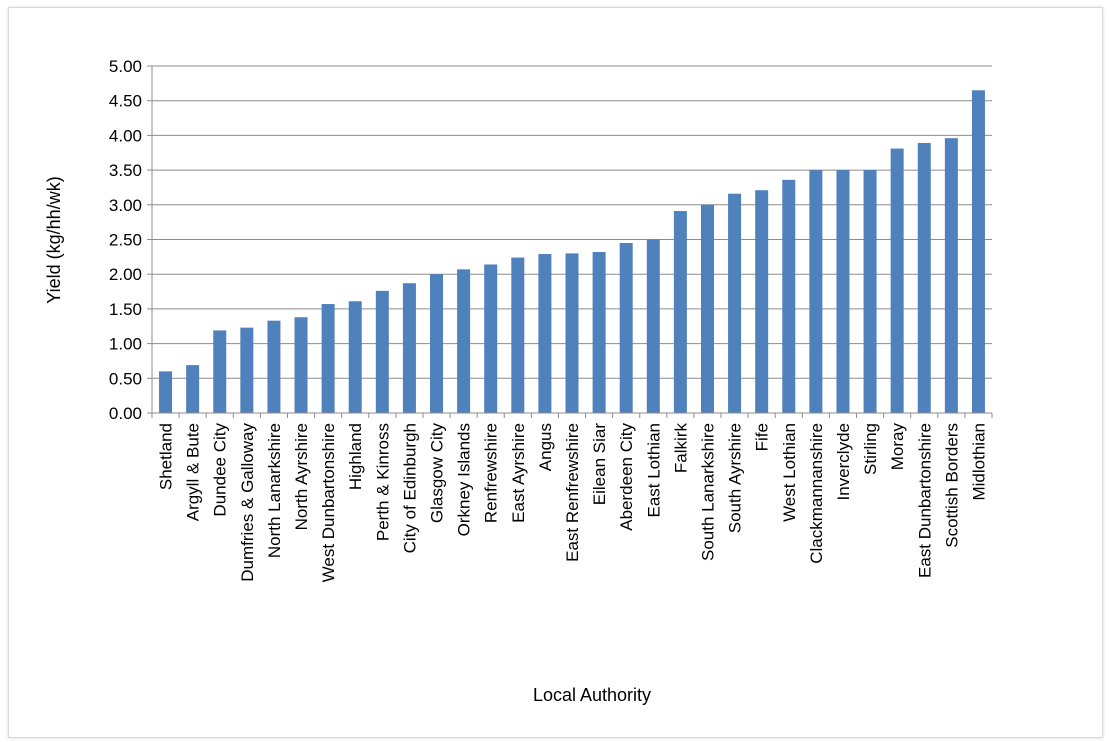 The height and width of the screenshot is (742, 1109). I want to click on x-tick-label: Moray, so click(897, 447).